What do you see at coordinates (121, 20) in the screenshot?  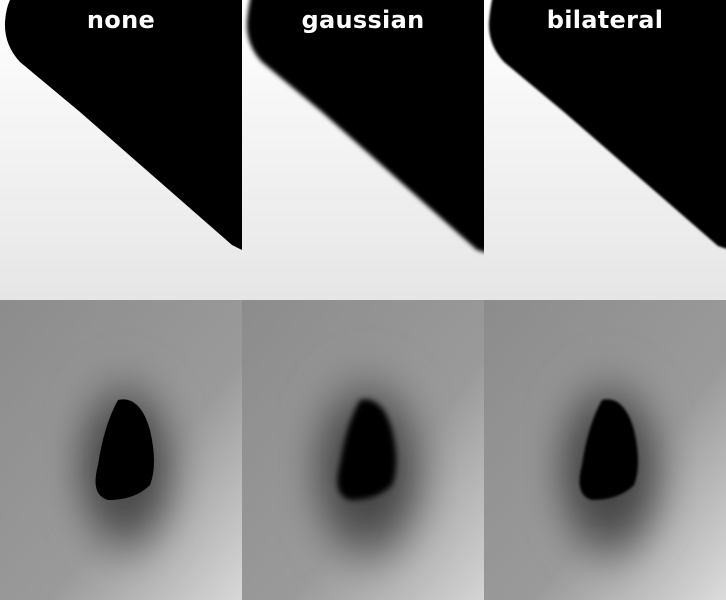 I see `panel-label-none: none` at bounding box center [121, 20].